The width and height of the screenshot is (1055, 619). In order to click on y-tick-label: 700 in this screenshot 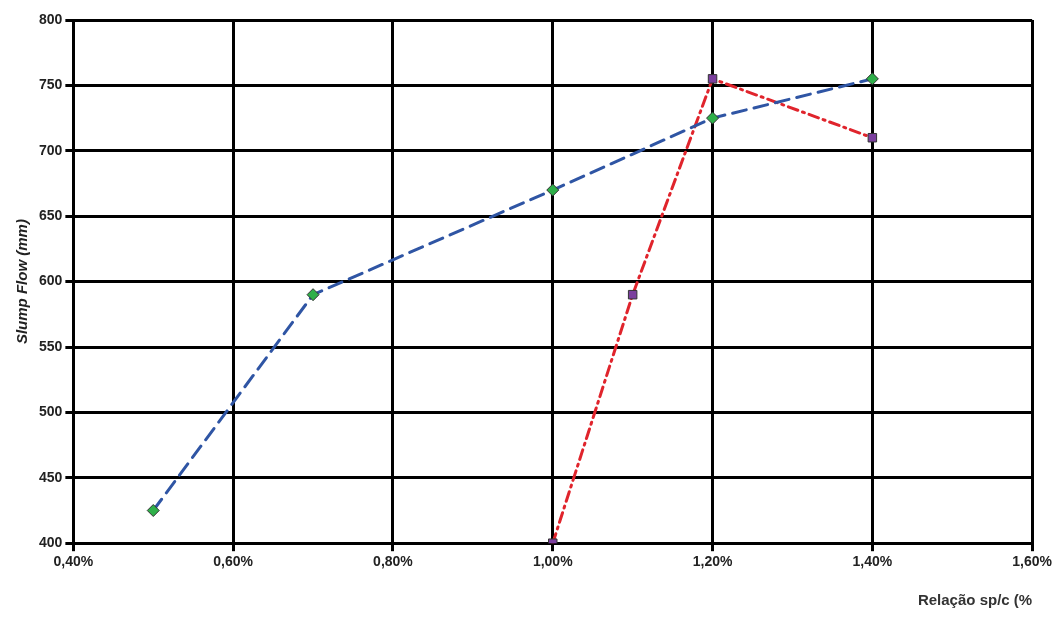, I will do `click(51, 149)`.